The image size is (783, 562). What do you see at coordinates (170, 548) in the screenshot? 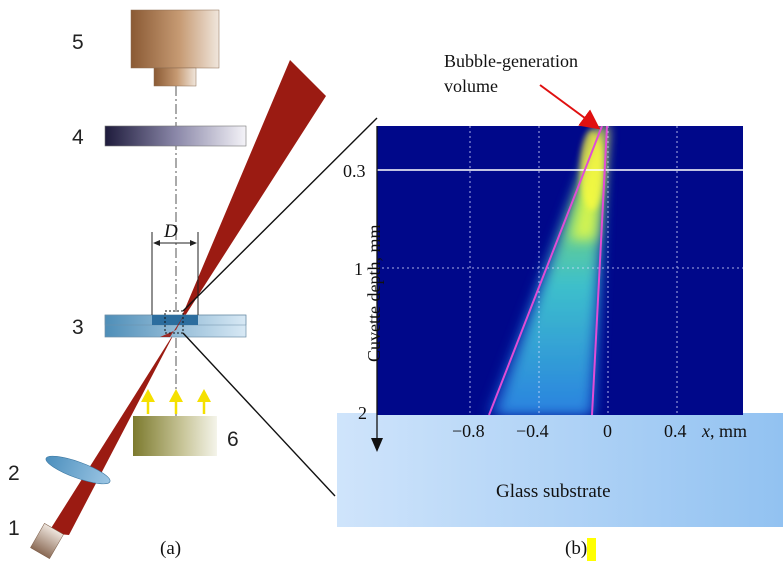
I see `caption-a: (a)` at bounding box center [170, 548].